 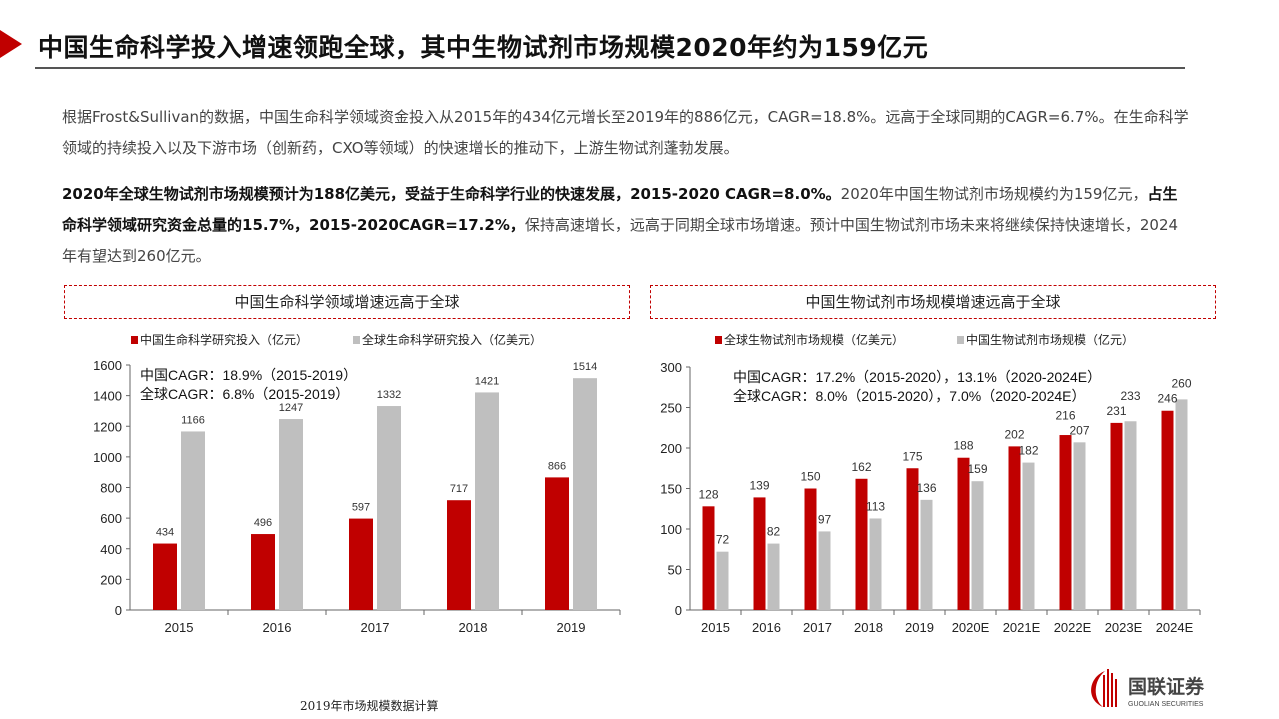 I want to click on data-label: 136, so click(x=926, y=488).